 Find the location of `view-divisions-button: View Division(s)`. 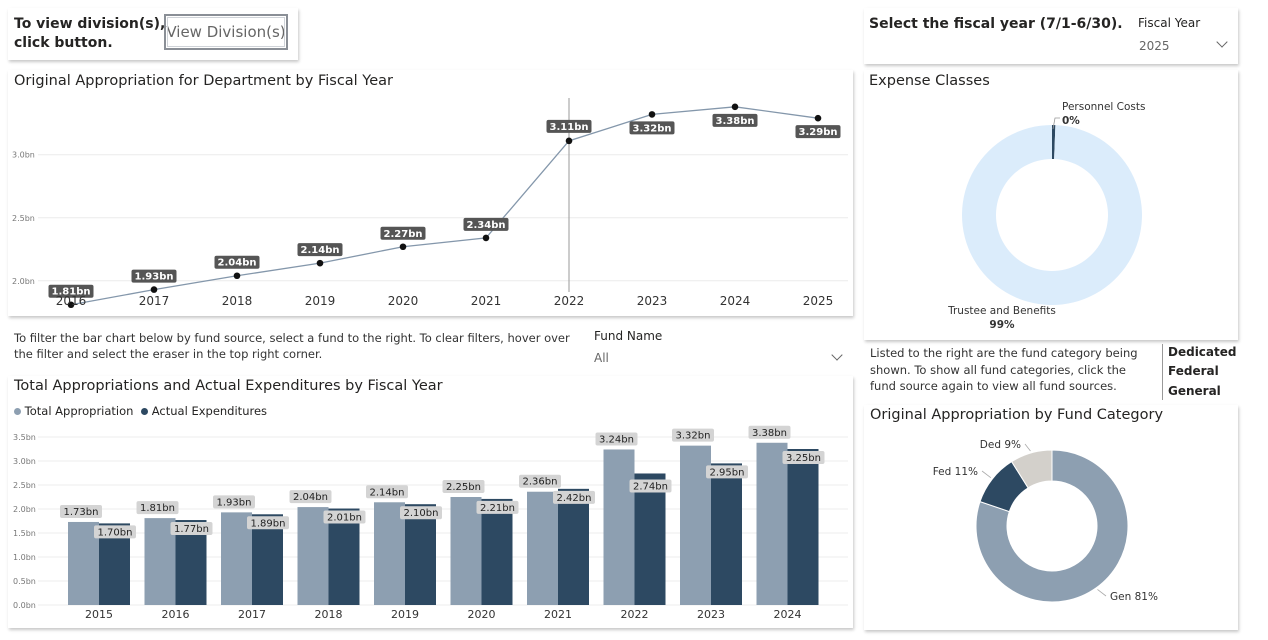

view-divisions-button: View Division(s) is located at coordinates (226, 32).